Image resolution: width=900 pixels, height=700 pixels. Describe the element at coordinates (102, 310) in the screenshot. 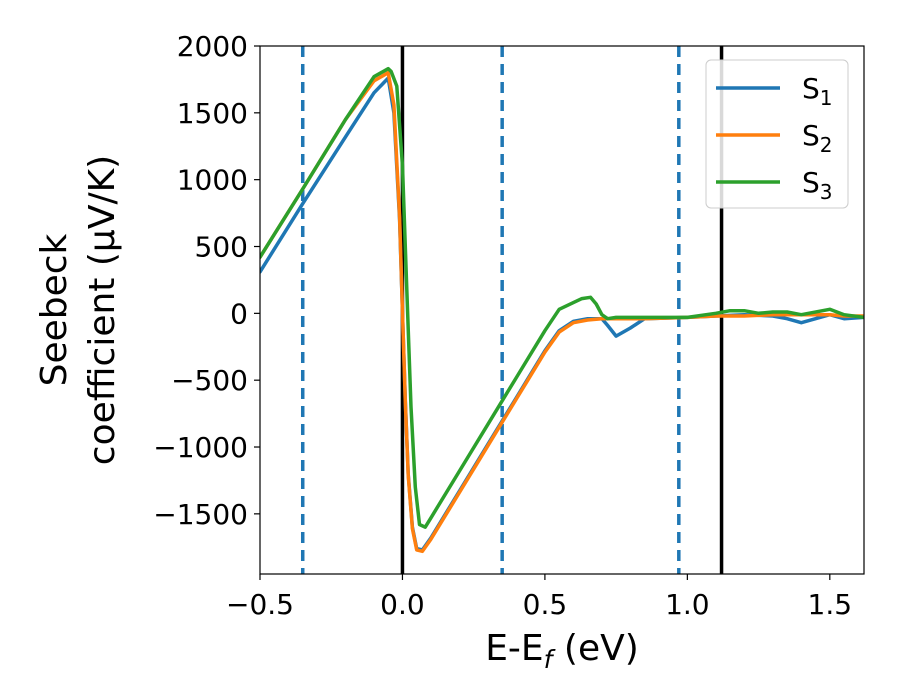

I see `y-axis-label-line2: coefficient (μV/K)` at that location.